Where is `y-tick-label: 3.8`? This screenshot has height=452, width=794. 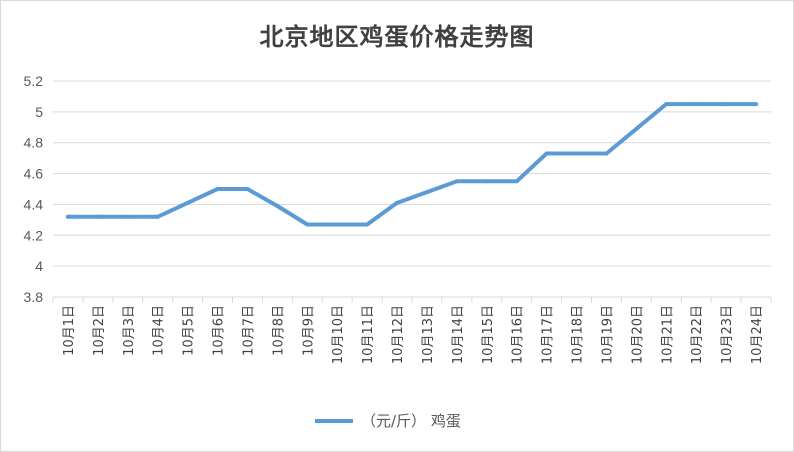
y-tick-label: 3.8 is located at coordinates (34, 297).